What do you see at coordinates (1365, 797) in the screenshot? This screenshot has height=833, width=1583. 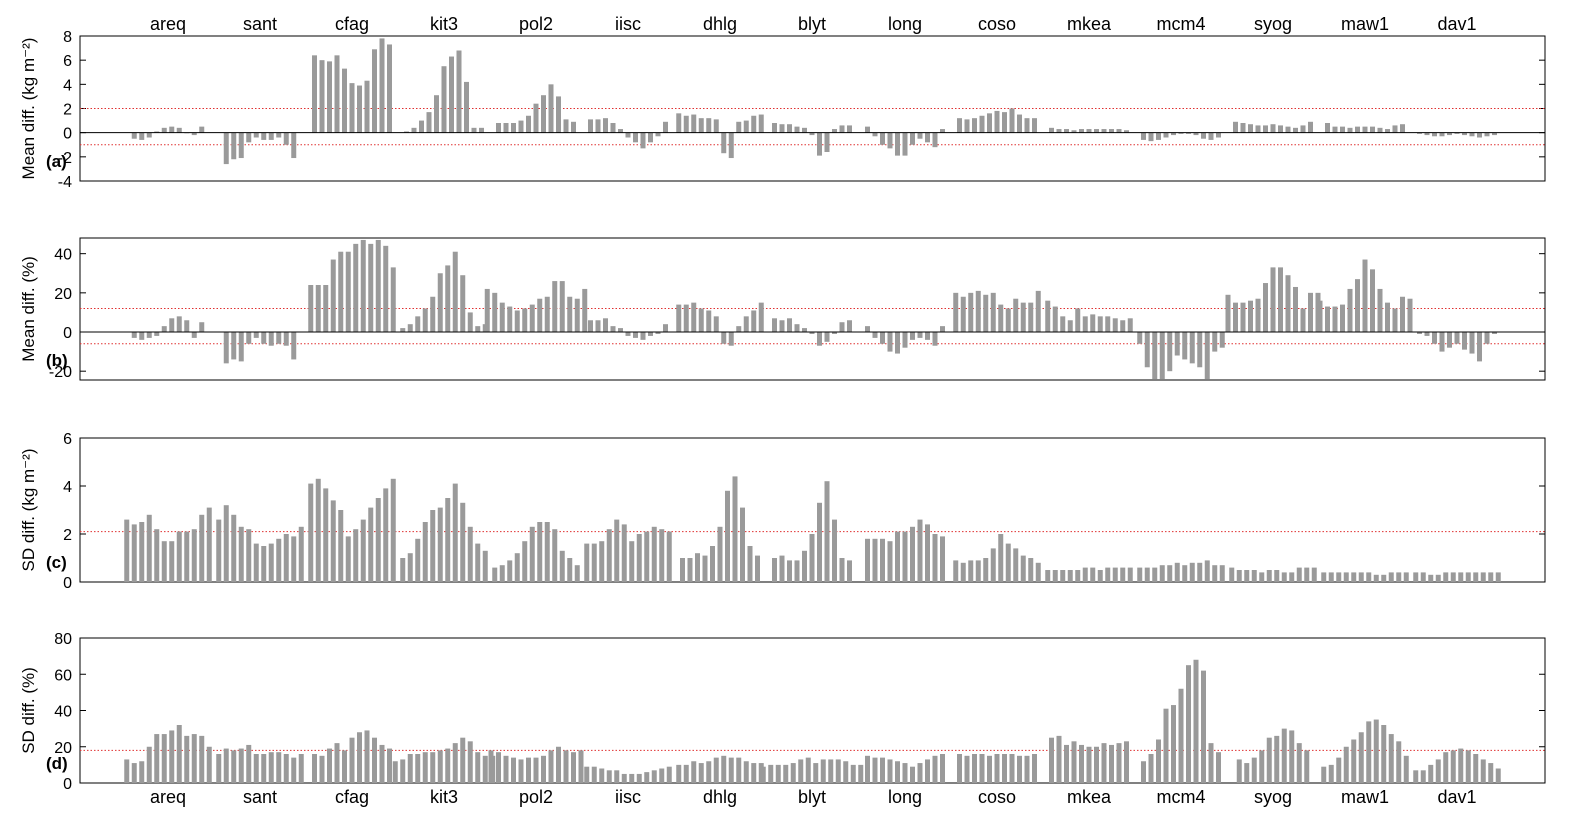 I see `site-label-bottom-maw1: maw1` at bounding box center [1365, 797].